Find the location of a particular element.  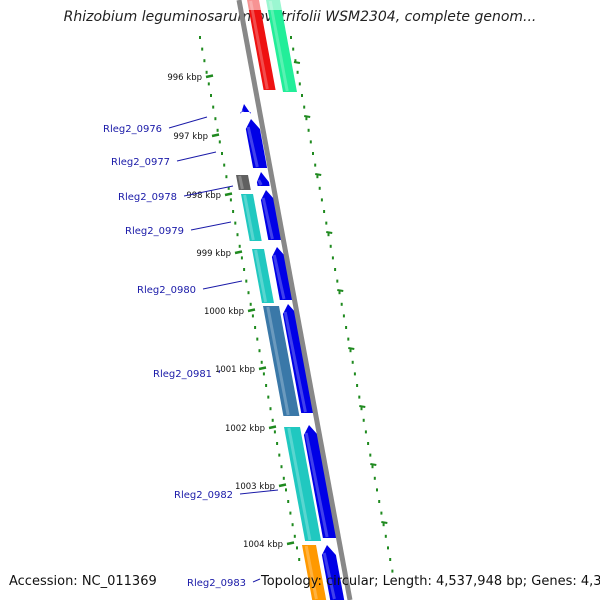

gene-label: Rleg2_0980 is located at coordinates (166, 290).